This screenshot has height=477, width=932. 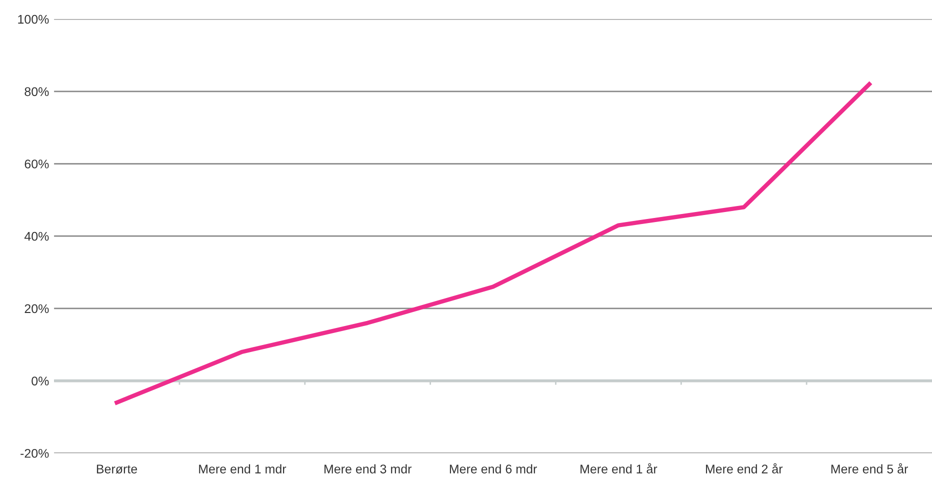 I want to click on x-tick-label: Mere end 3 mdr, so click(x=368, y=469).